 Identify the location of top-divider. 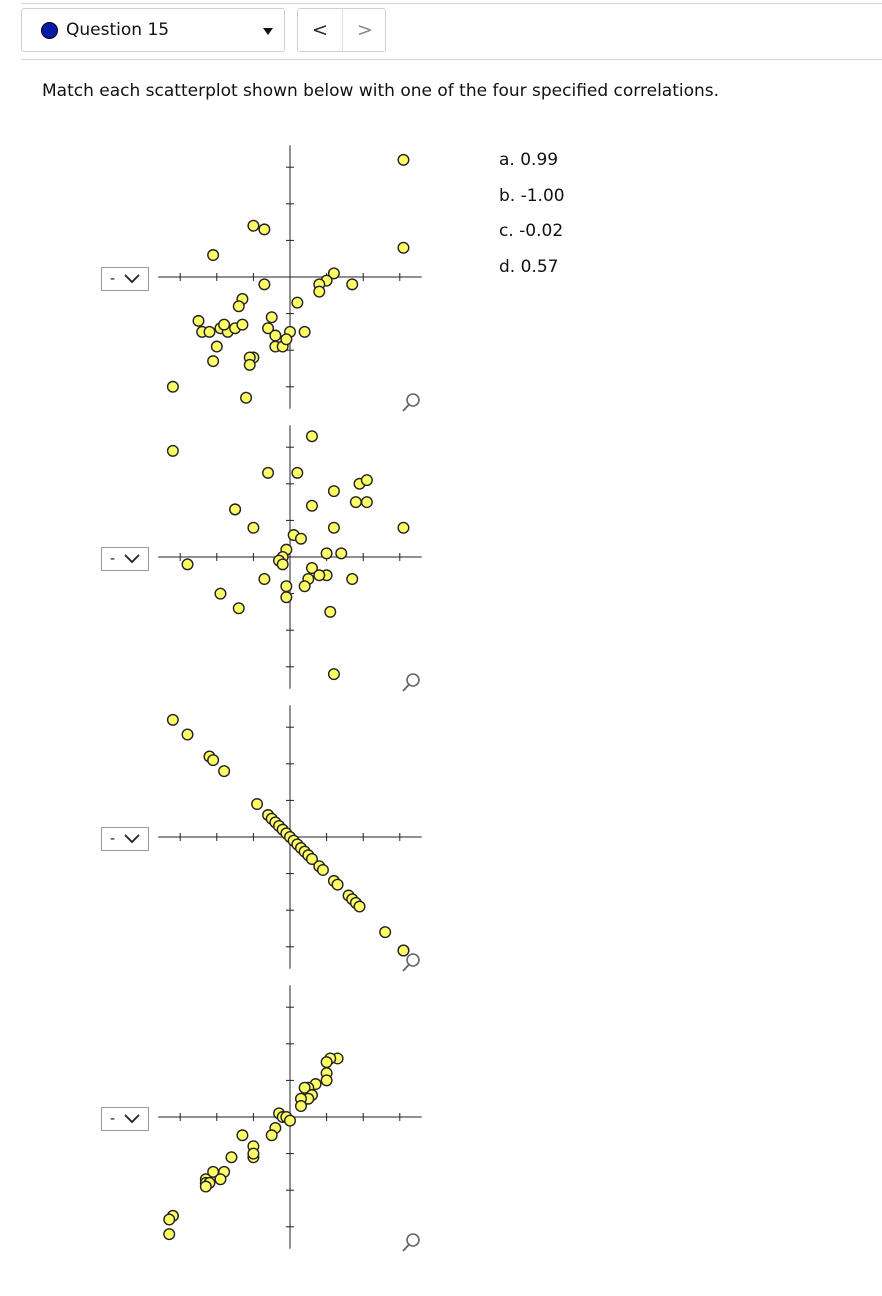
(451, 3).